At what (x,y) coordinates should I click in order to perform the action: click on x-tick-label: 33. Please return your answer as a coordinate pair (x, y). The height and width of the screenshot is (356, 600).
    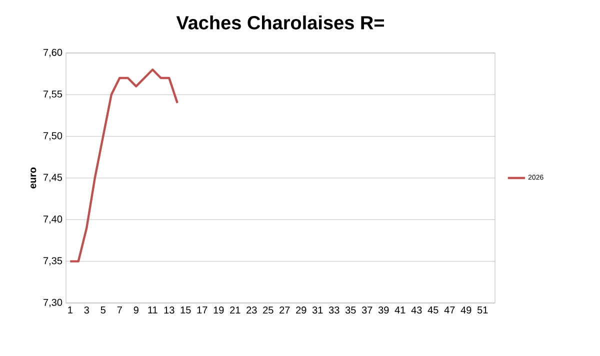
    Looking at the image, I should click on (334, 310).